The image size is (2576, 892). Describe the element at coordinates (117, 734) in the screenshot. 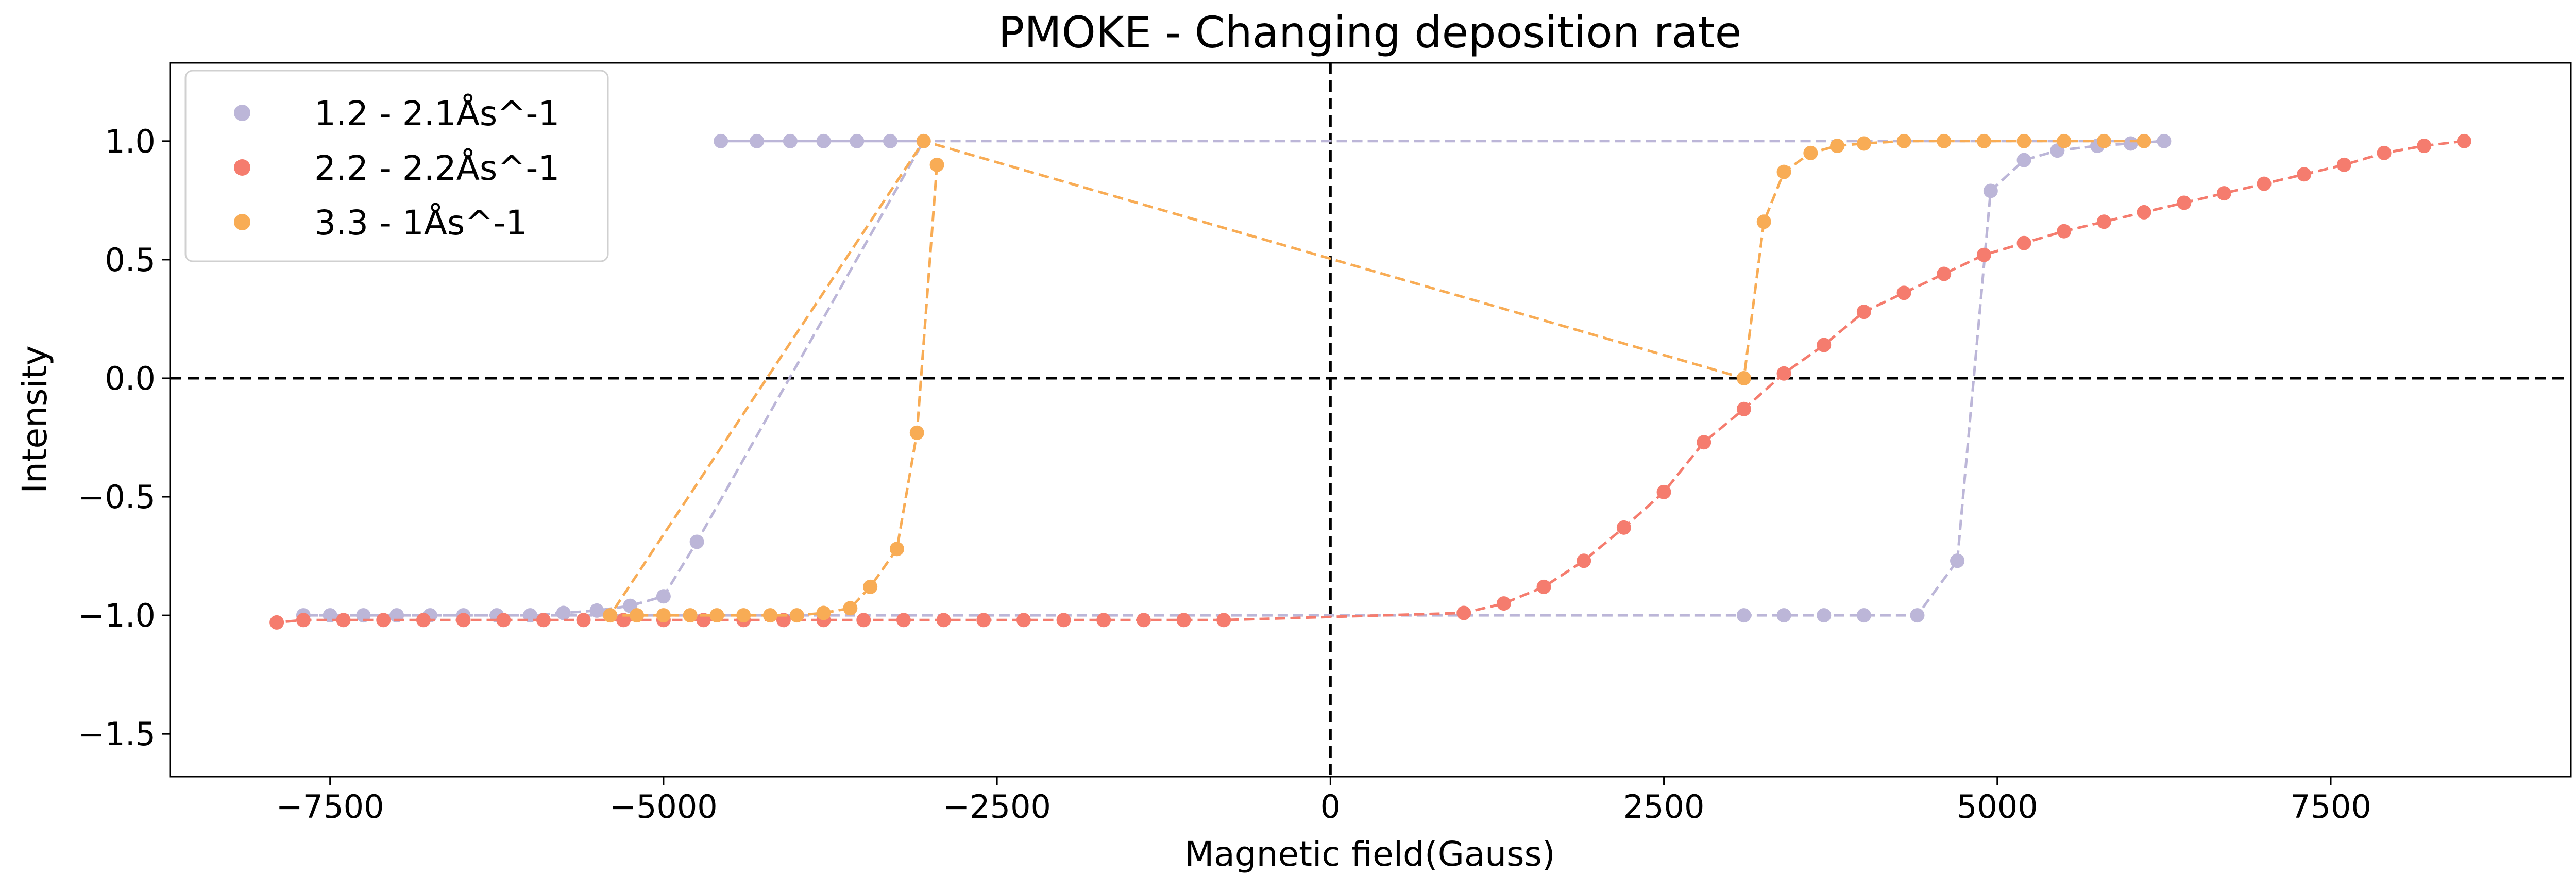

I see `y-tick-label: −1.5` at that location.